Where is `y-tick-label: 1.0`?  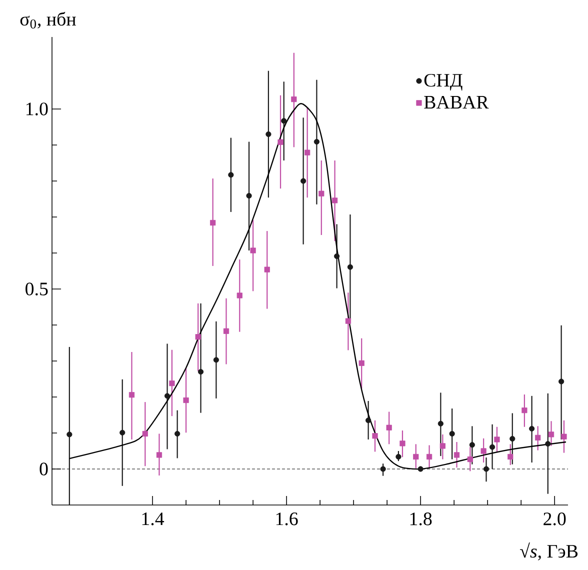 y-tick-label: 1.0 is located at coordinates (37, 109).